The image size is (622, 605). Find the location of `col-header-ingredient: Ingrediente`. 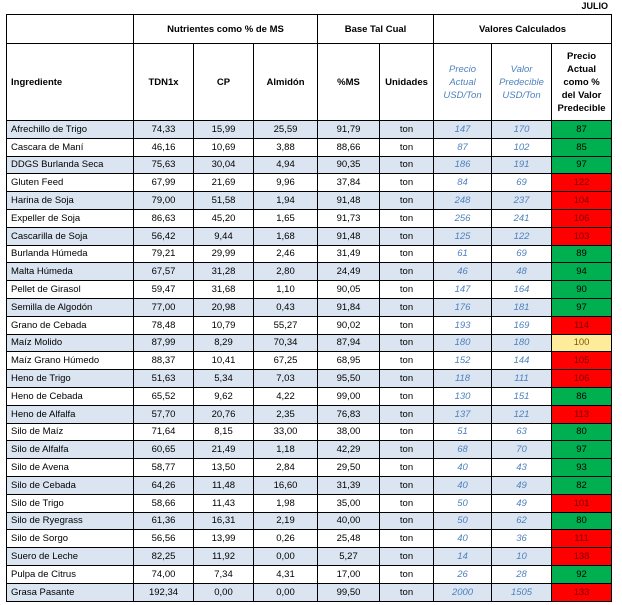

col-header-ingredient: Ingrediente is located at coordinates (70, 82).